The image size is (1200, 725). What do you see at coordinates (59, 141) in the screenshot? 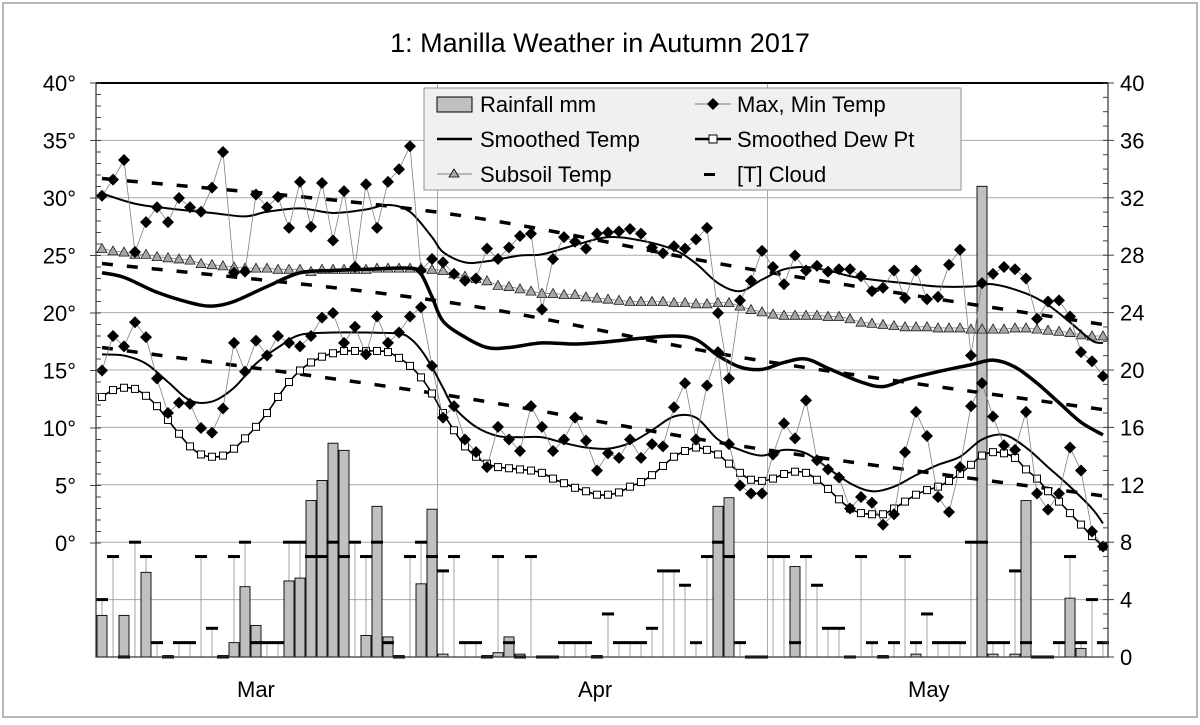
I see `left-tick-label: 35°` at bounding box center [59, 141].